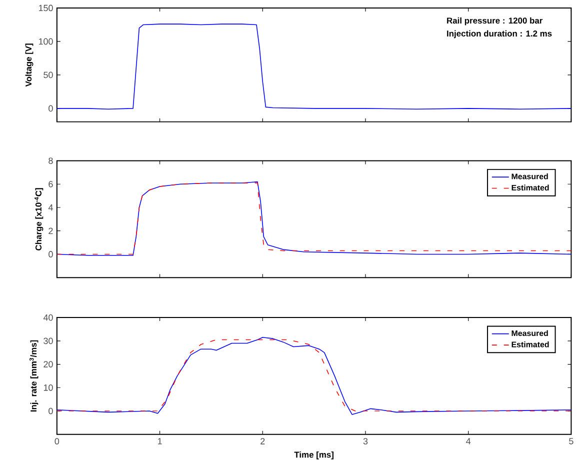 The width and height of the screenshot is (577, 464). I want to click on y-tick-label: 150, so click(45, 7).